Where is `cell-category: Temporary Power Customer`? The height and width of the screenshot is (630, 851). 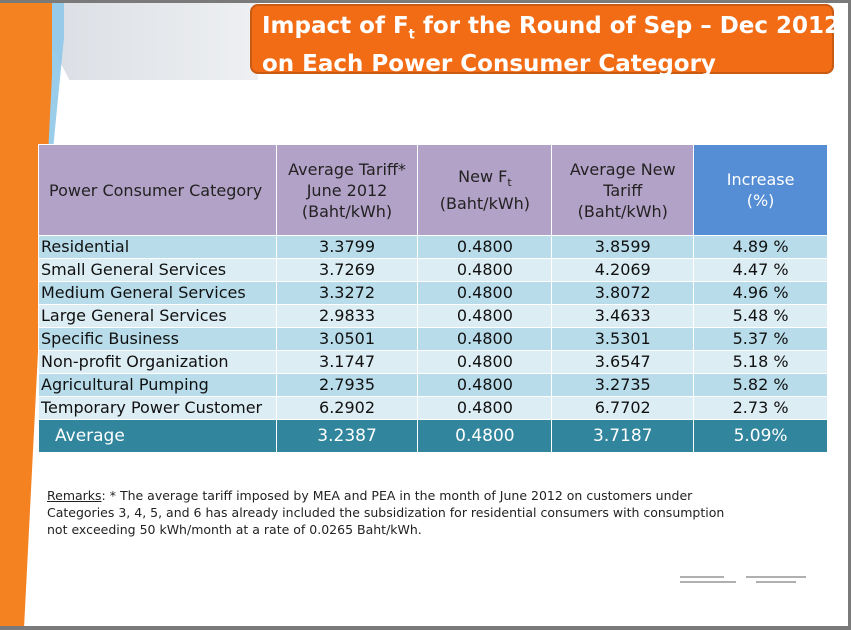 cell-category: Temporary Power Customer is located at coordinates (157, 408).